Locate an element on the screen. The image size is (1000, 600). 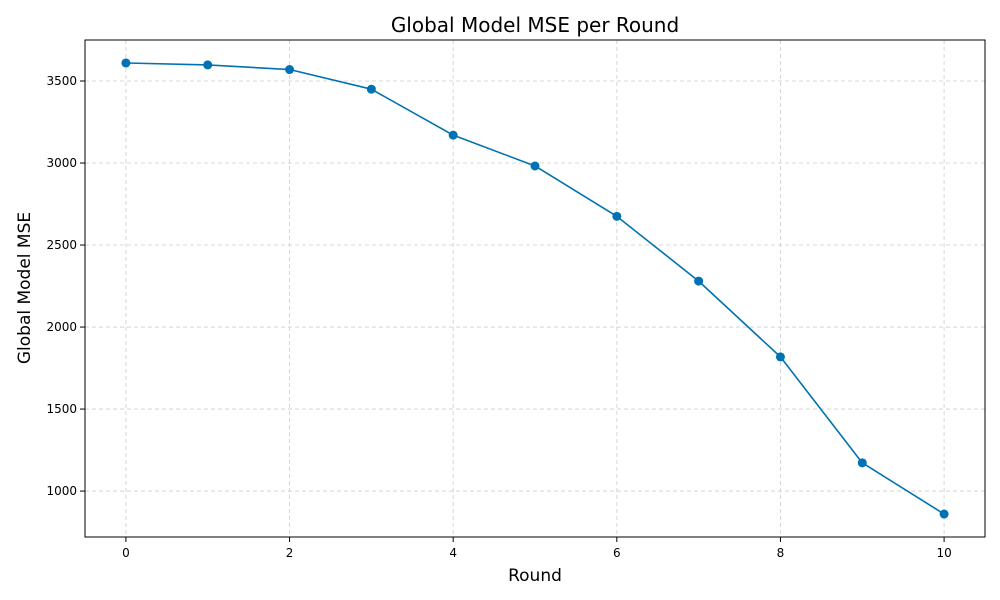
x-tick-label: 4 is located at coordinates (453, 553).